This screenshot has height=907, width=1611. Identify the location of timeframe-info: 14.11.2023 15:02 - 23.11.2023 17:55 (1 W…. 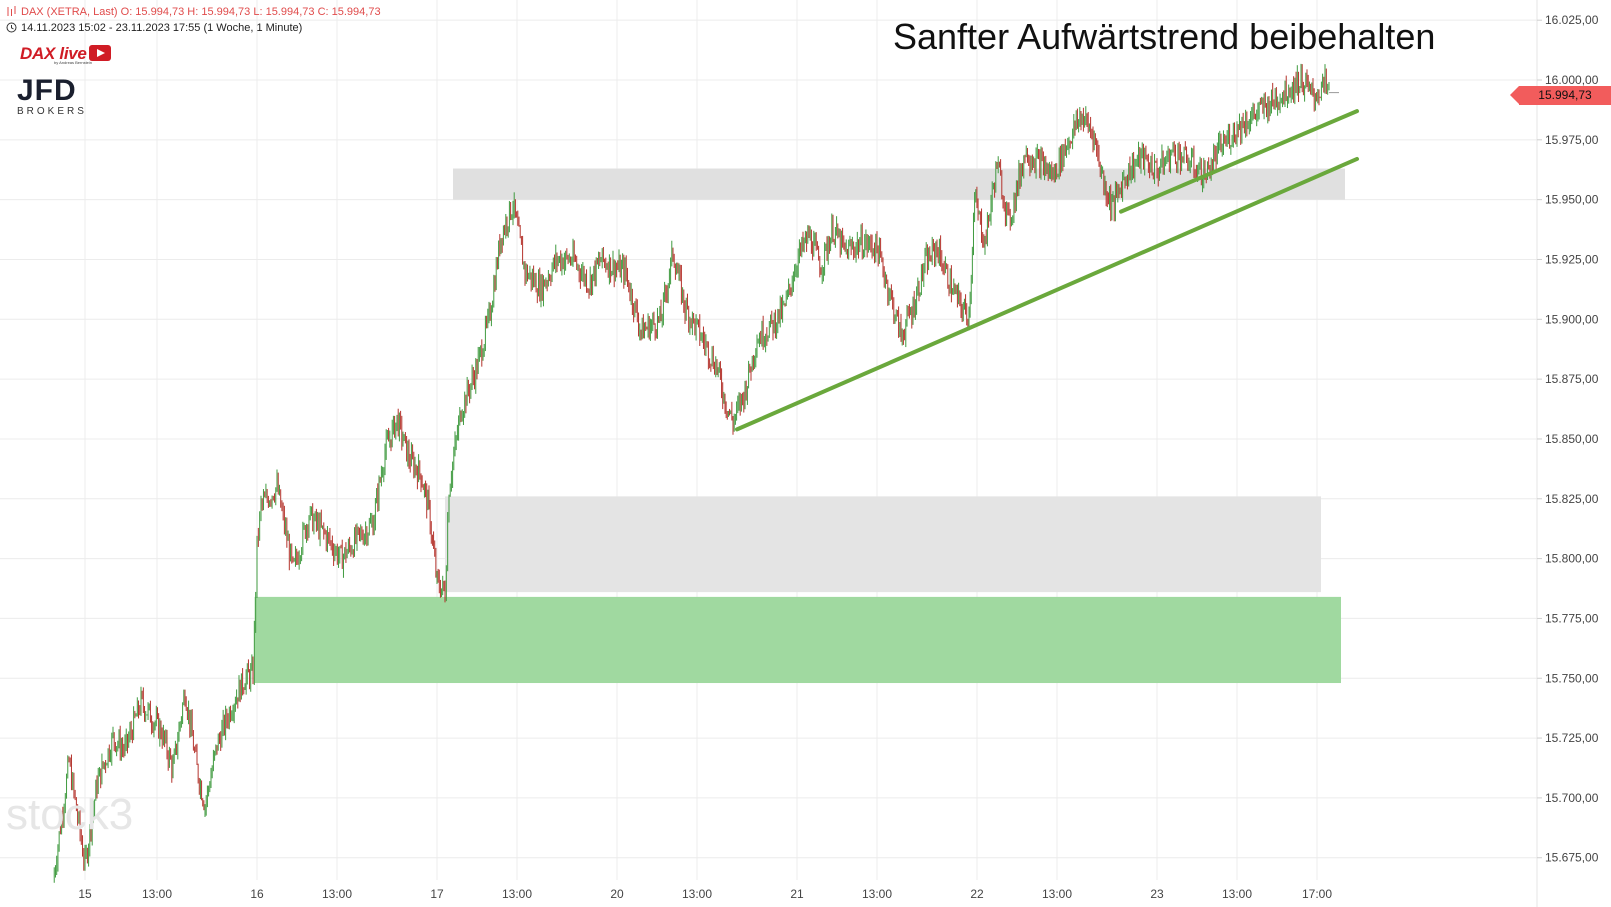
(154, 28).